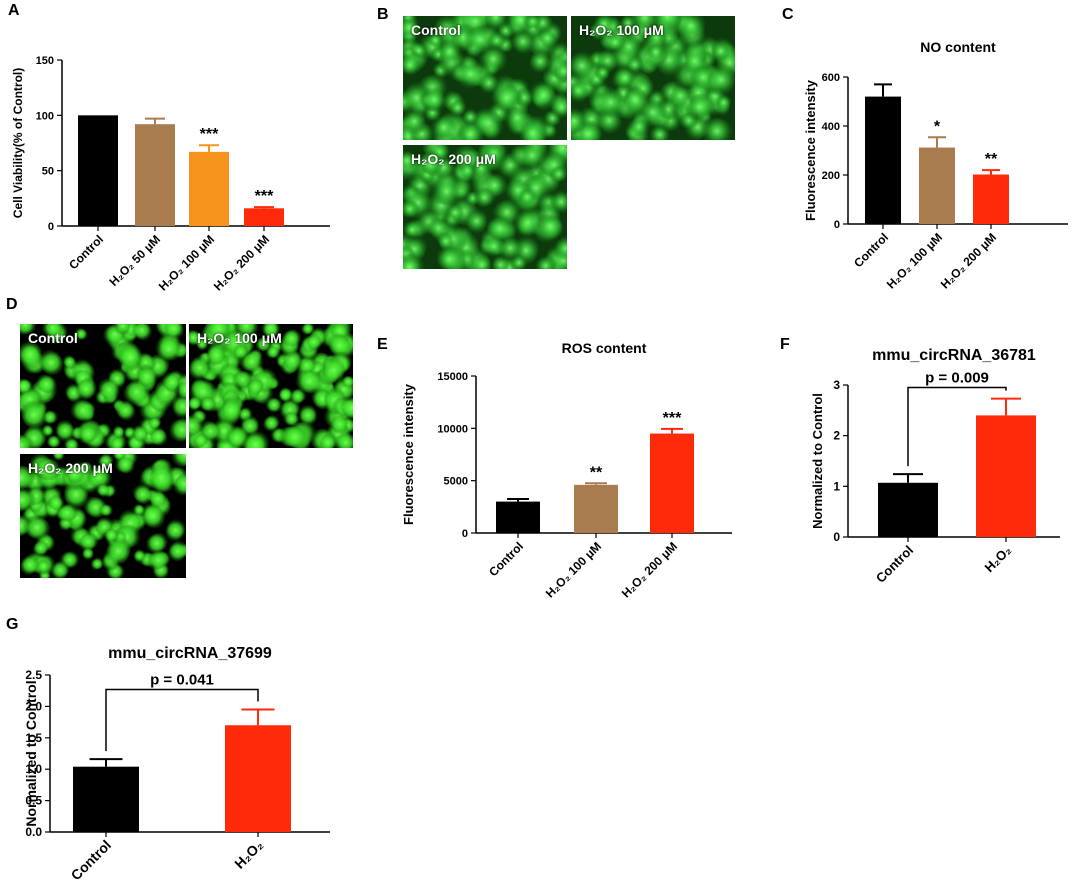  I want to click on y-tick-label: 0.0, so click(33, 832).